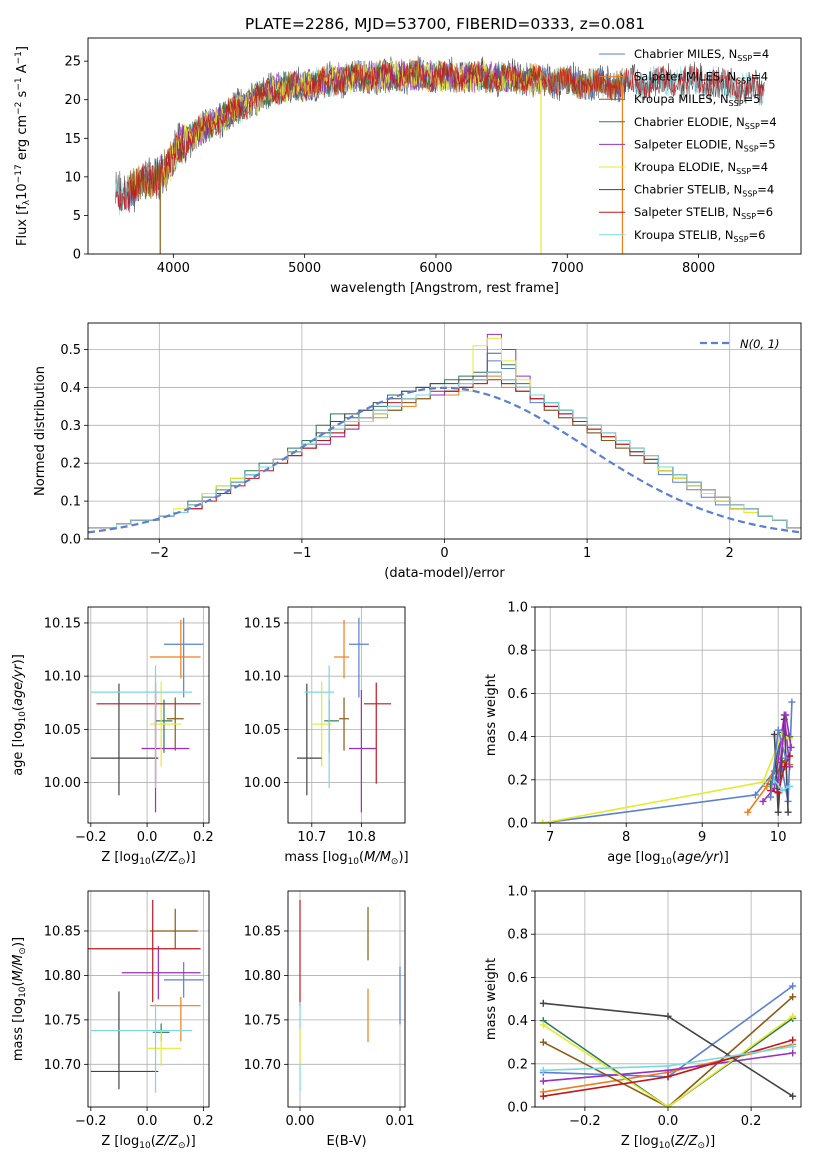 The width and height of the screenshot is (819, 1170). I want to click on age-vs-mass-frame, so click(346, 715).